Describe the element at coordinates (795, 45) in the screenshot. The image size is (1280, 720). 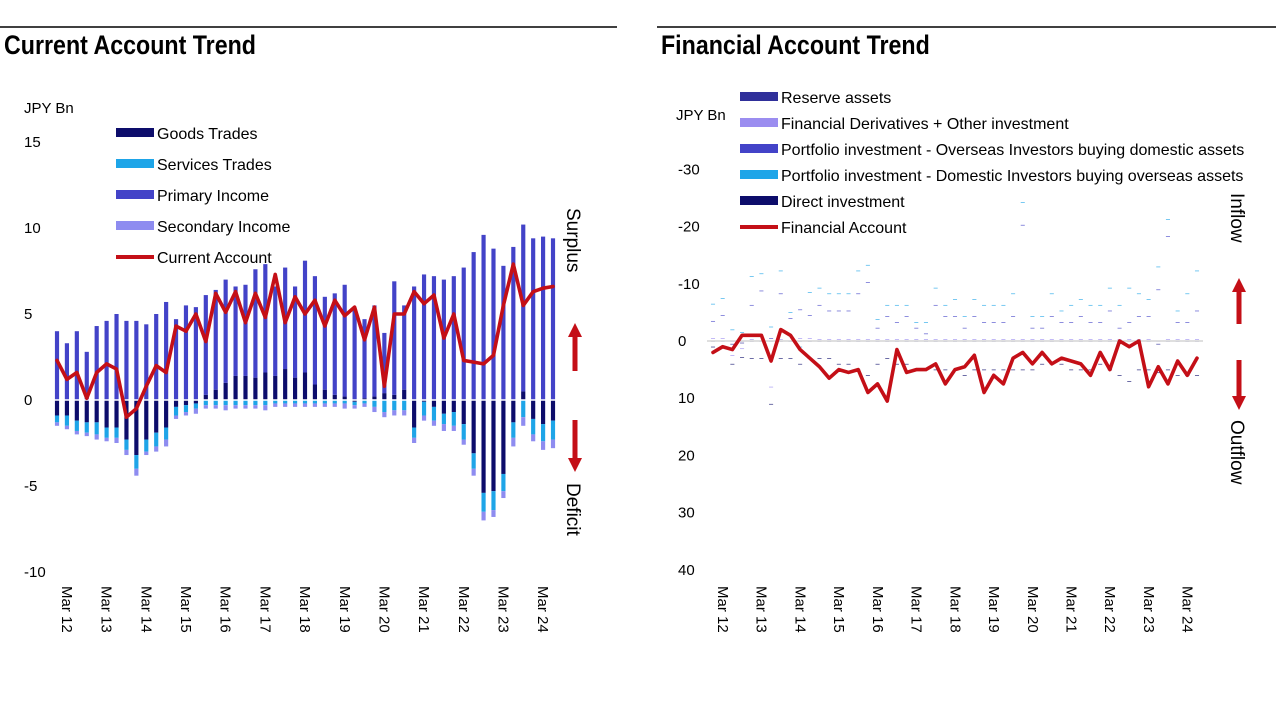
I see `chart-title-financial-account: Financial Account Trend` at that location.